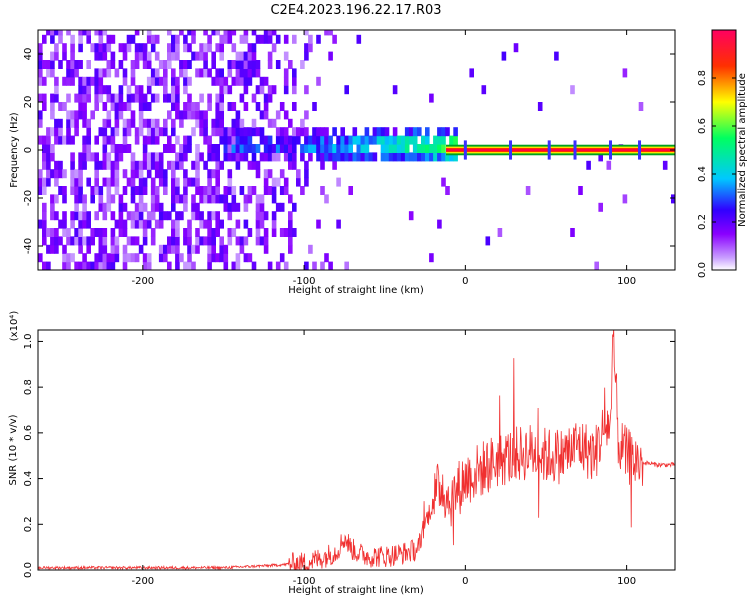 This screenshot has height=600, width=750. Describe the element at coordinates (355, 10) in the screenshot. I see `figure-title: C2E4.2023.196.22.17.R03` at that location.